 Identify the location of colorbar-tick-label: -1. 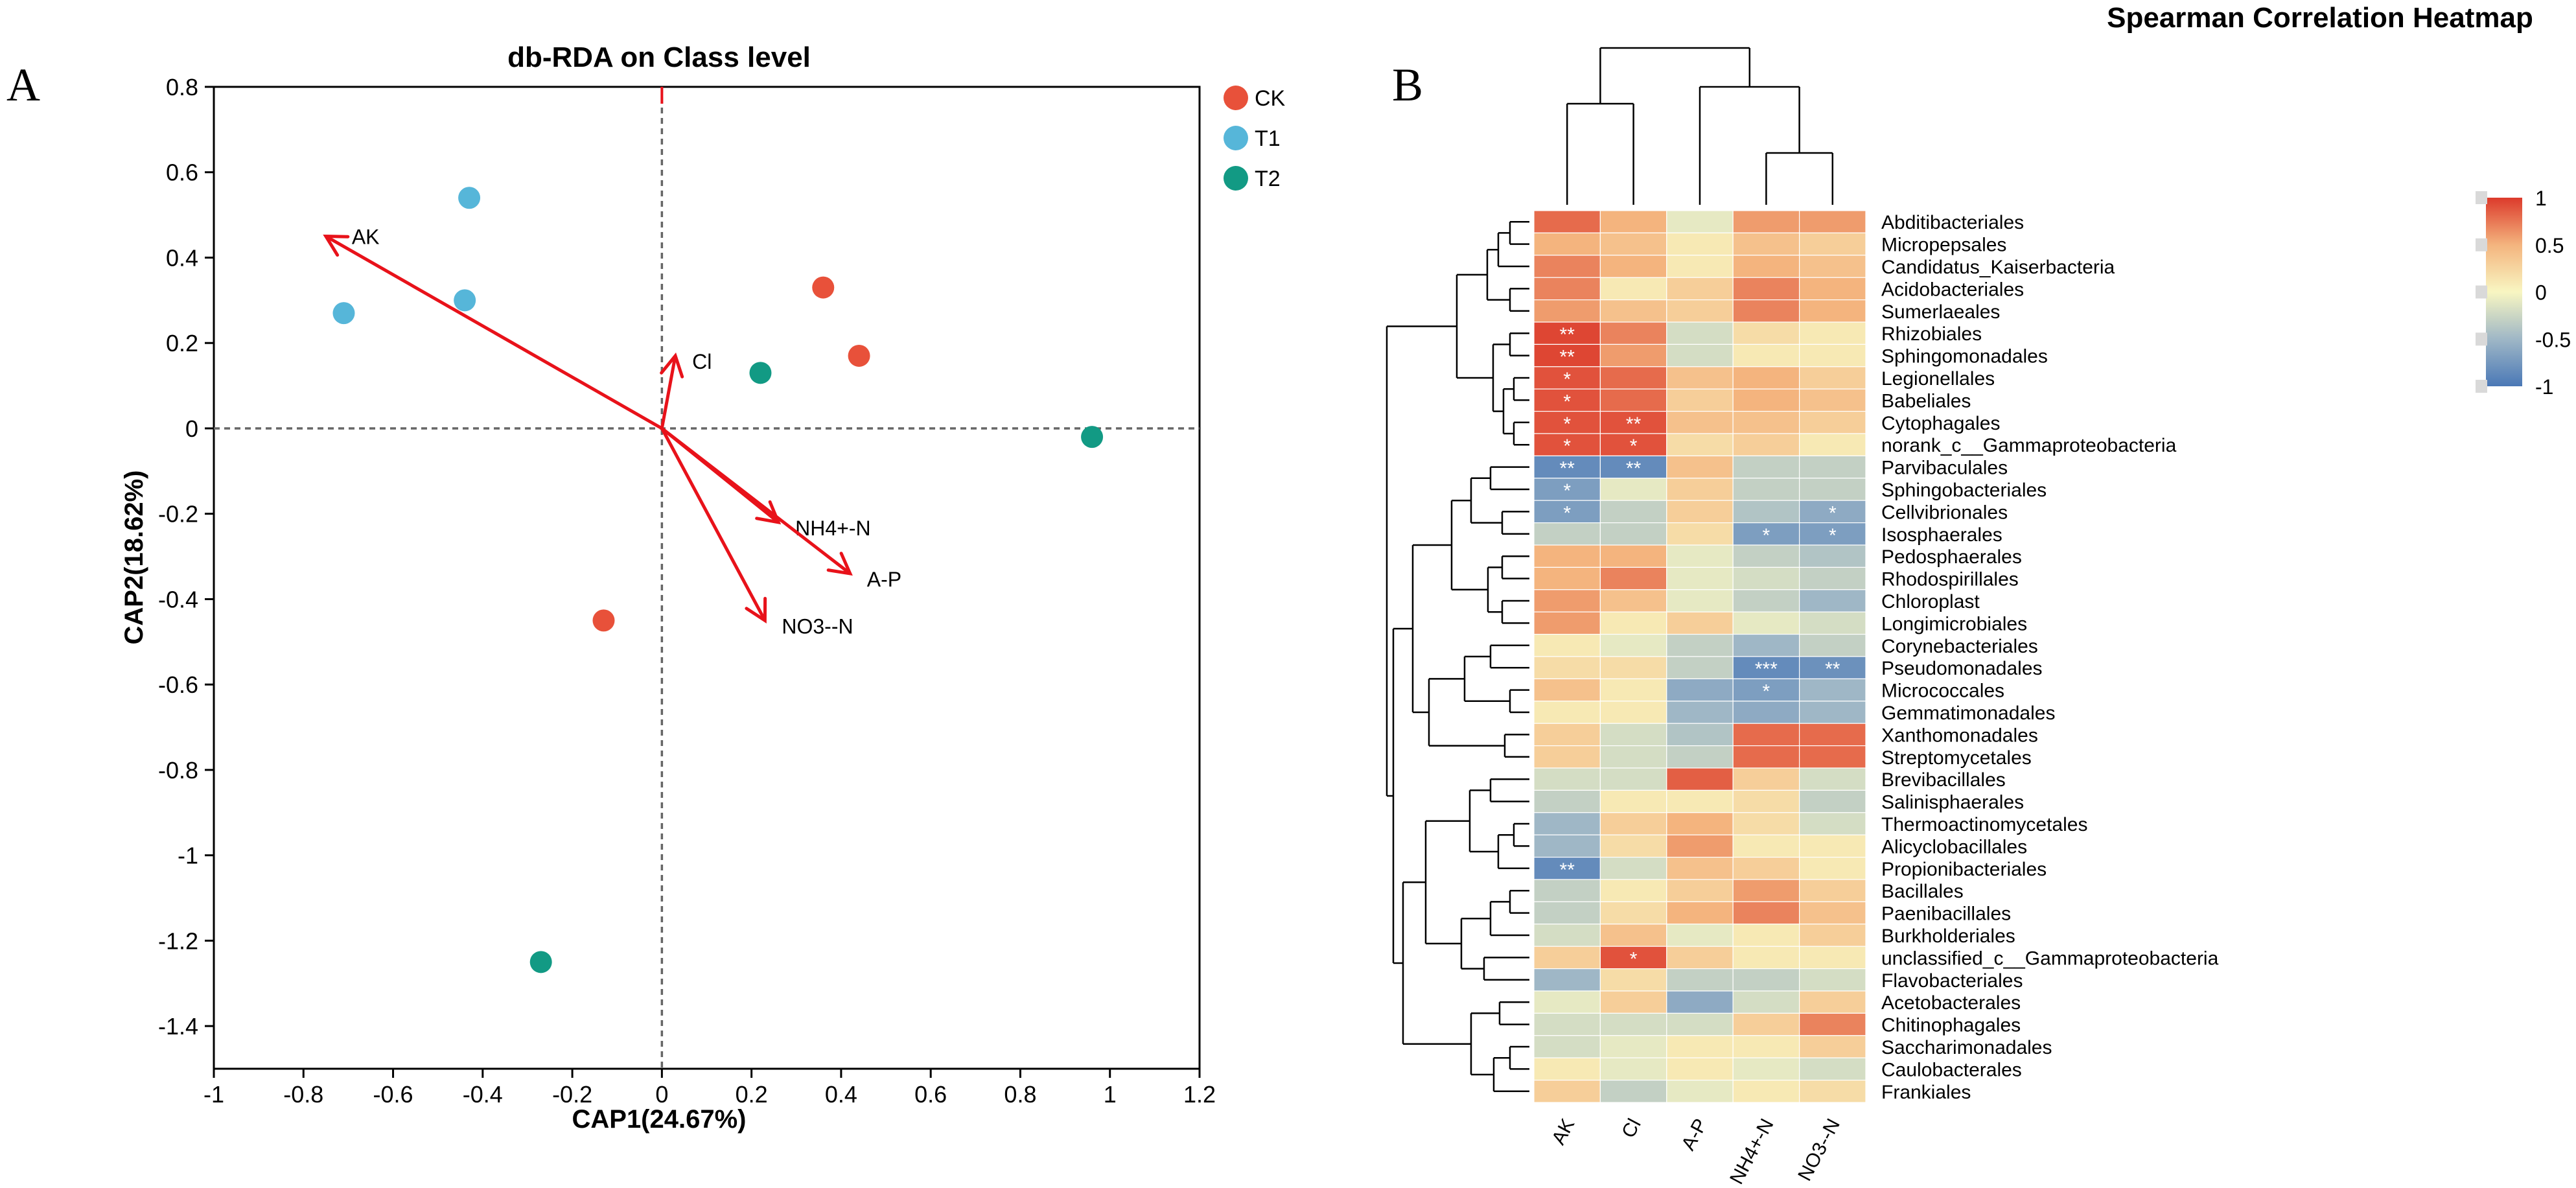
(2544, 387).